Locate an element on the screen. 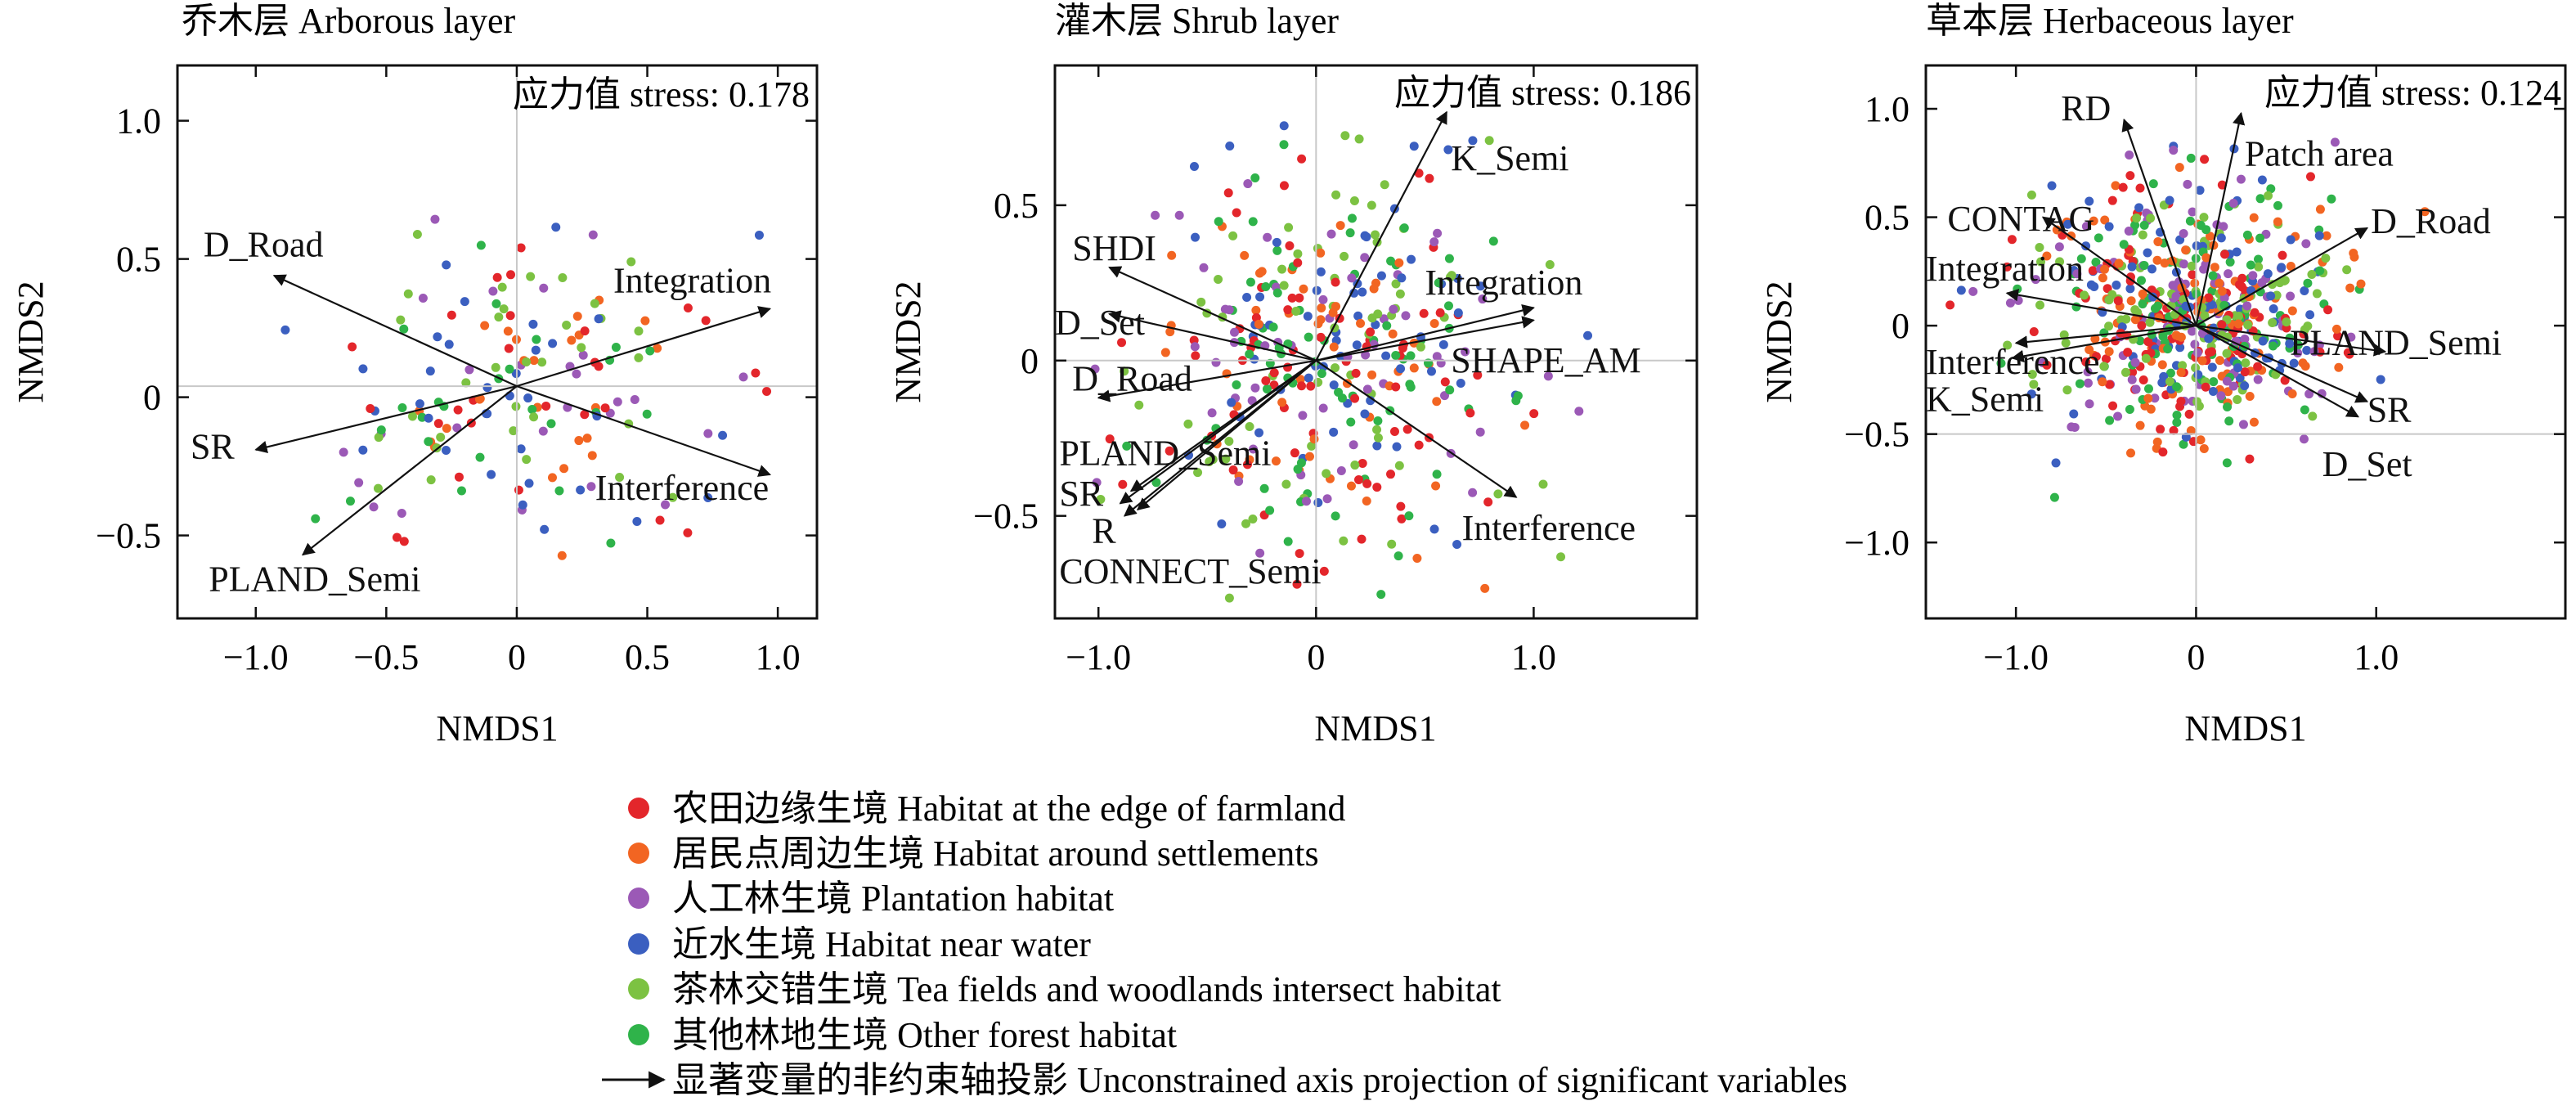  legend-label: 居民点周边生境 Habitat around settlements is located at coordinates (996, 854).